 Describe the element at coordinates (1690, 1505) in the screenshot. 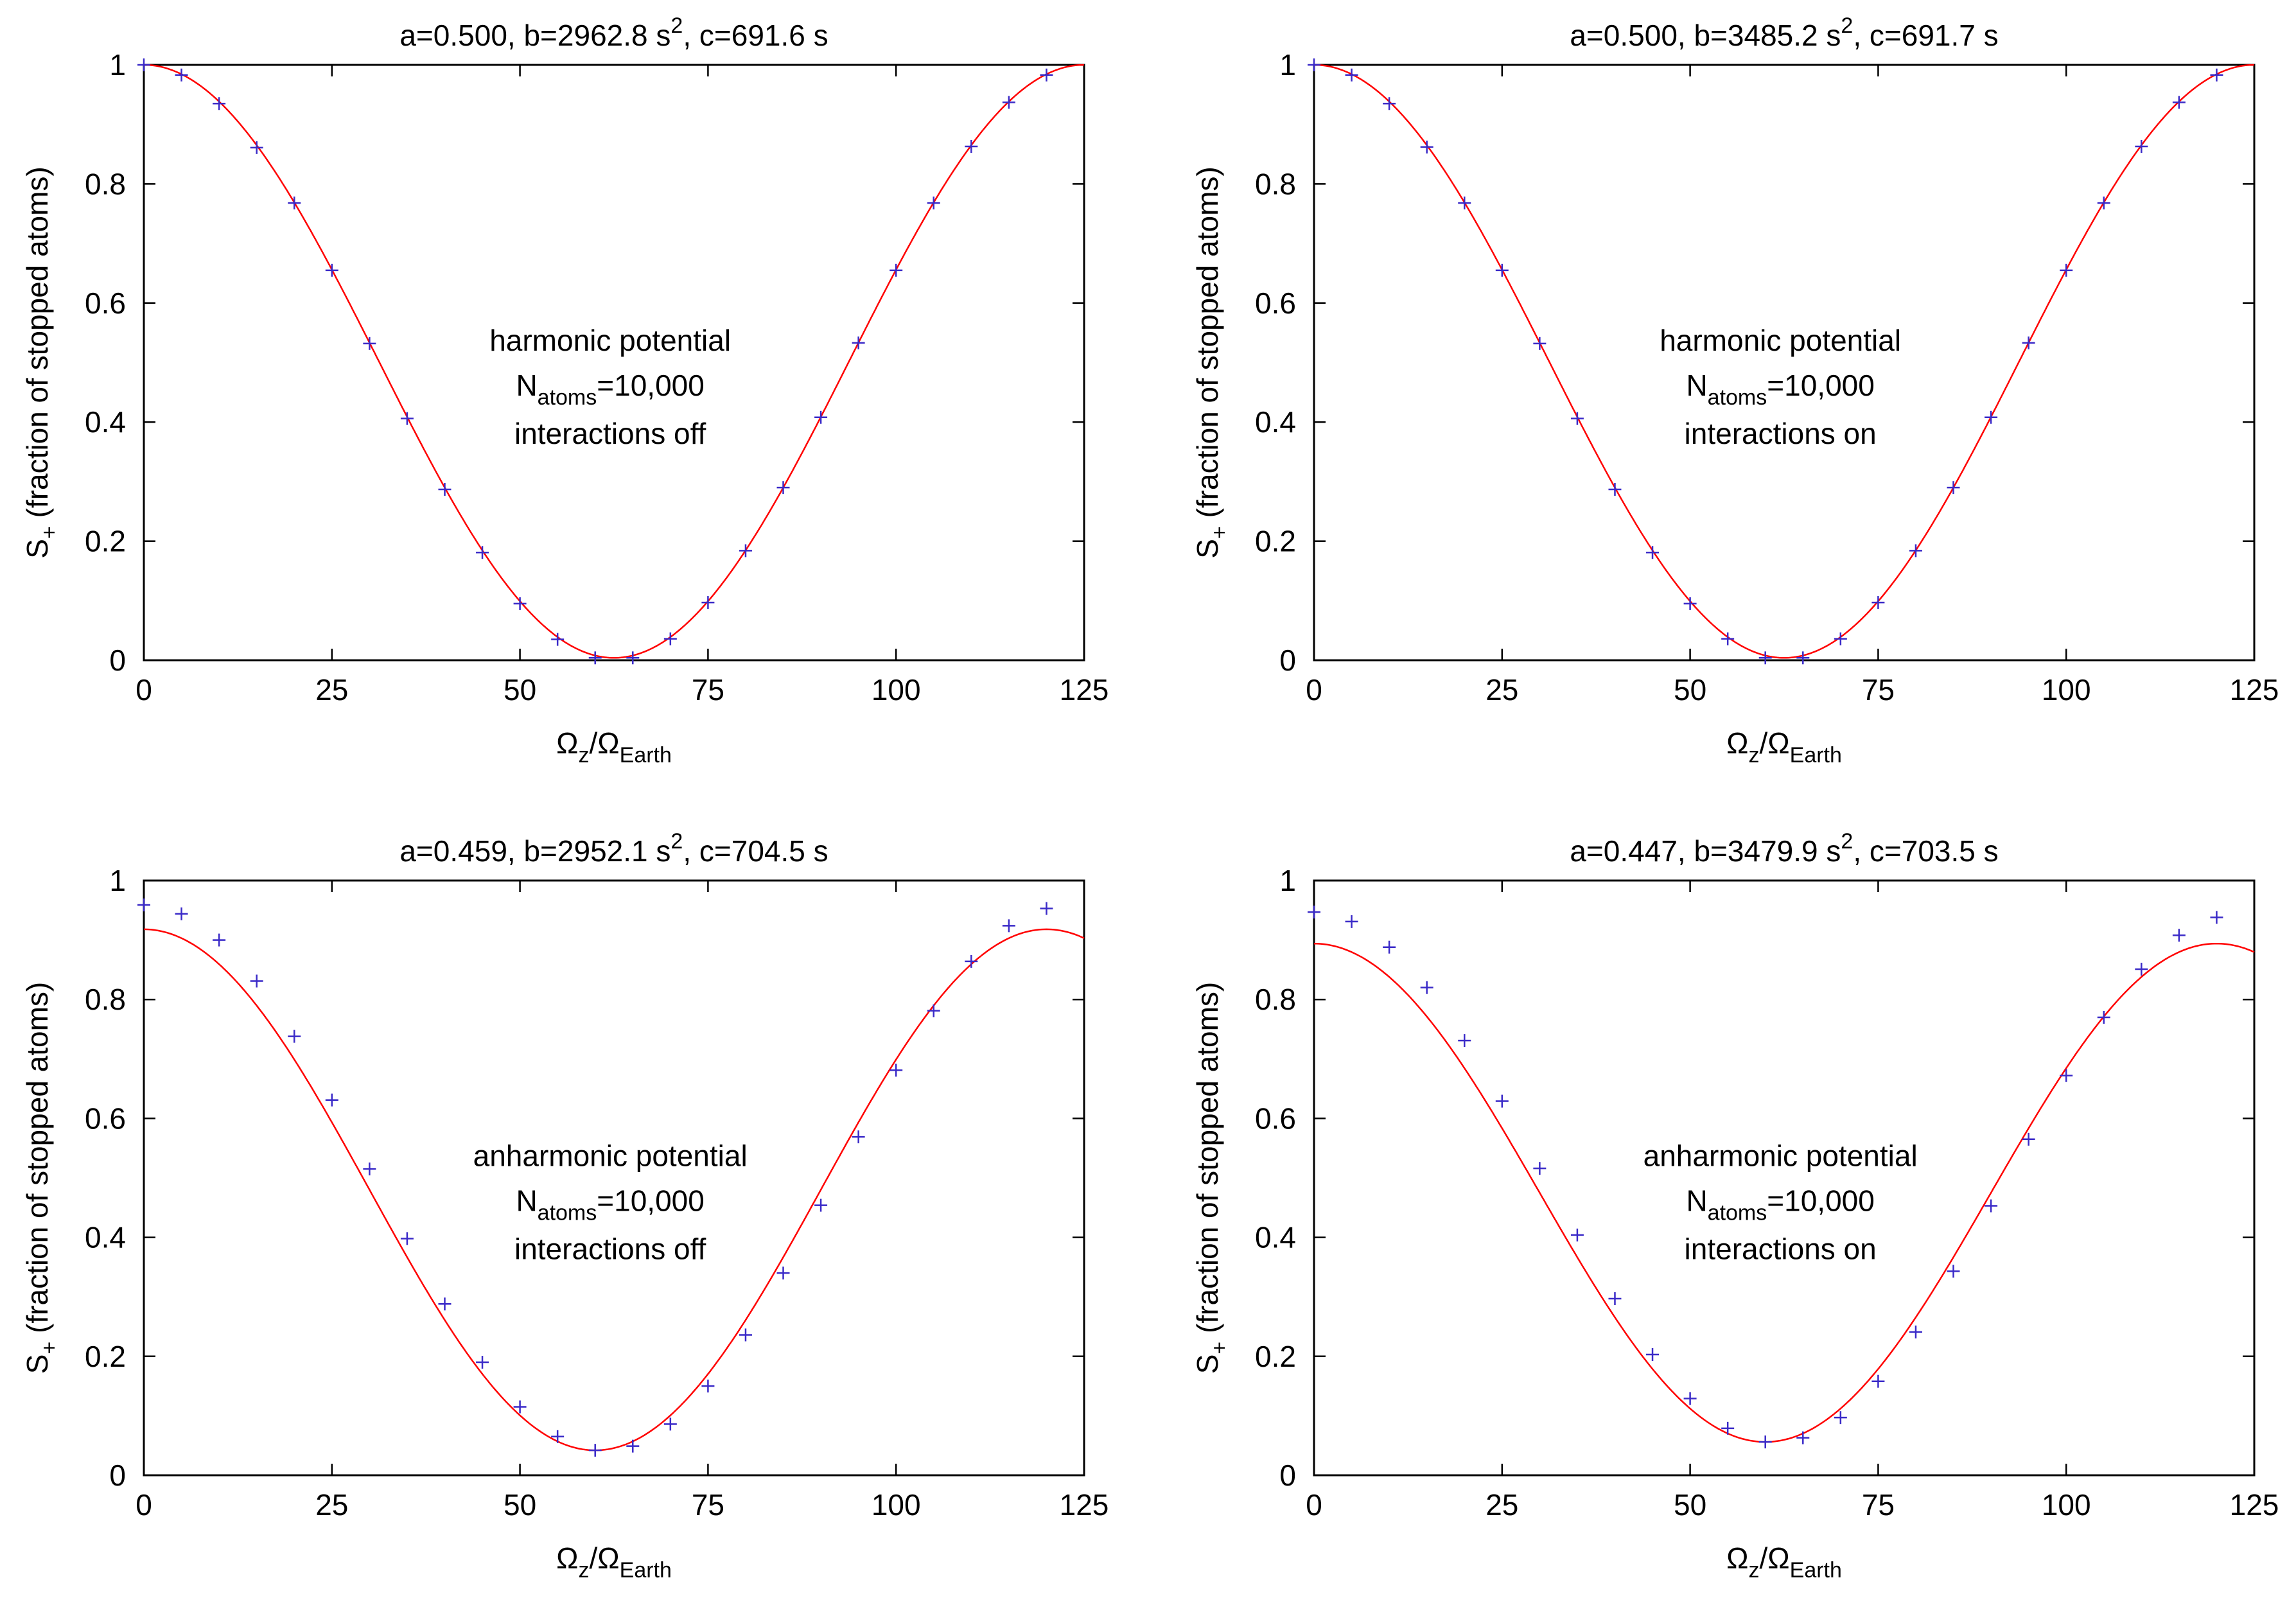

I see `x-tick-label: 50` at that location.